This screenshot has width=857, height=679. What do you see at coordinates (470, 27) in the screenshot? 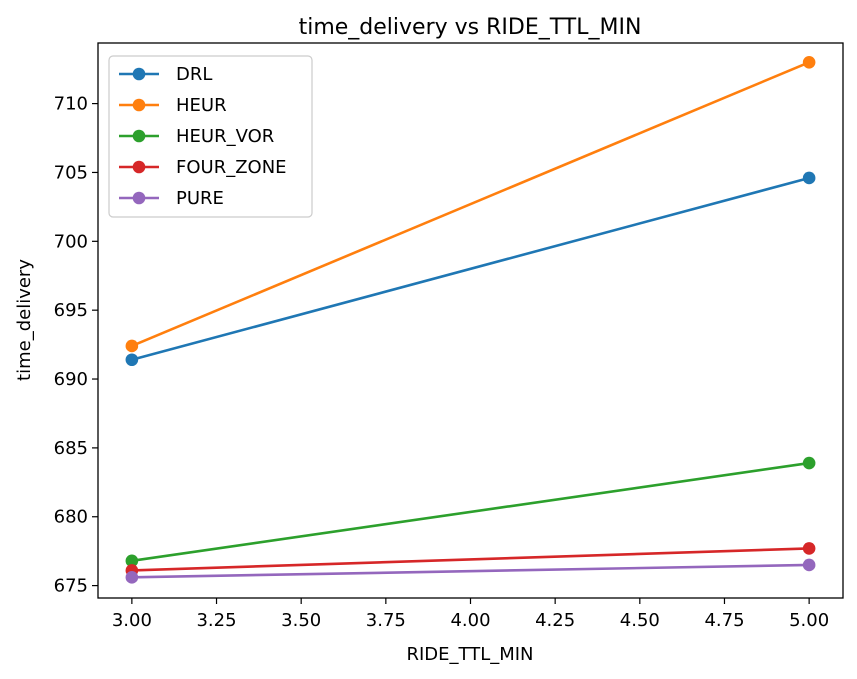
I see `chart-title: time_delivery vs RIDE_TTL_MIN` at bounding box center [470, 27].